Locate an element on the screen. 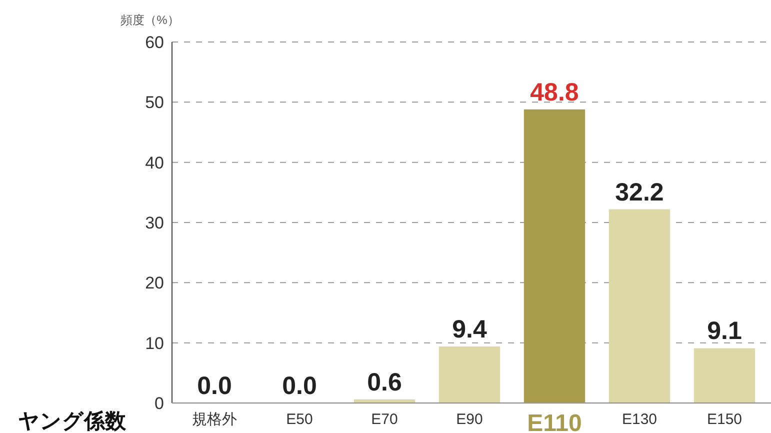  data-label: 0.6 is located at coordinates (384, 382).